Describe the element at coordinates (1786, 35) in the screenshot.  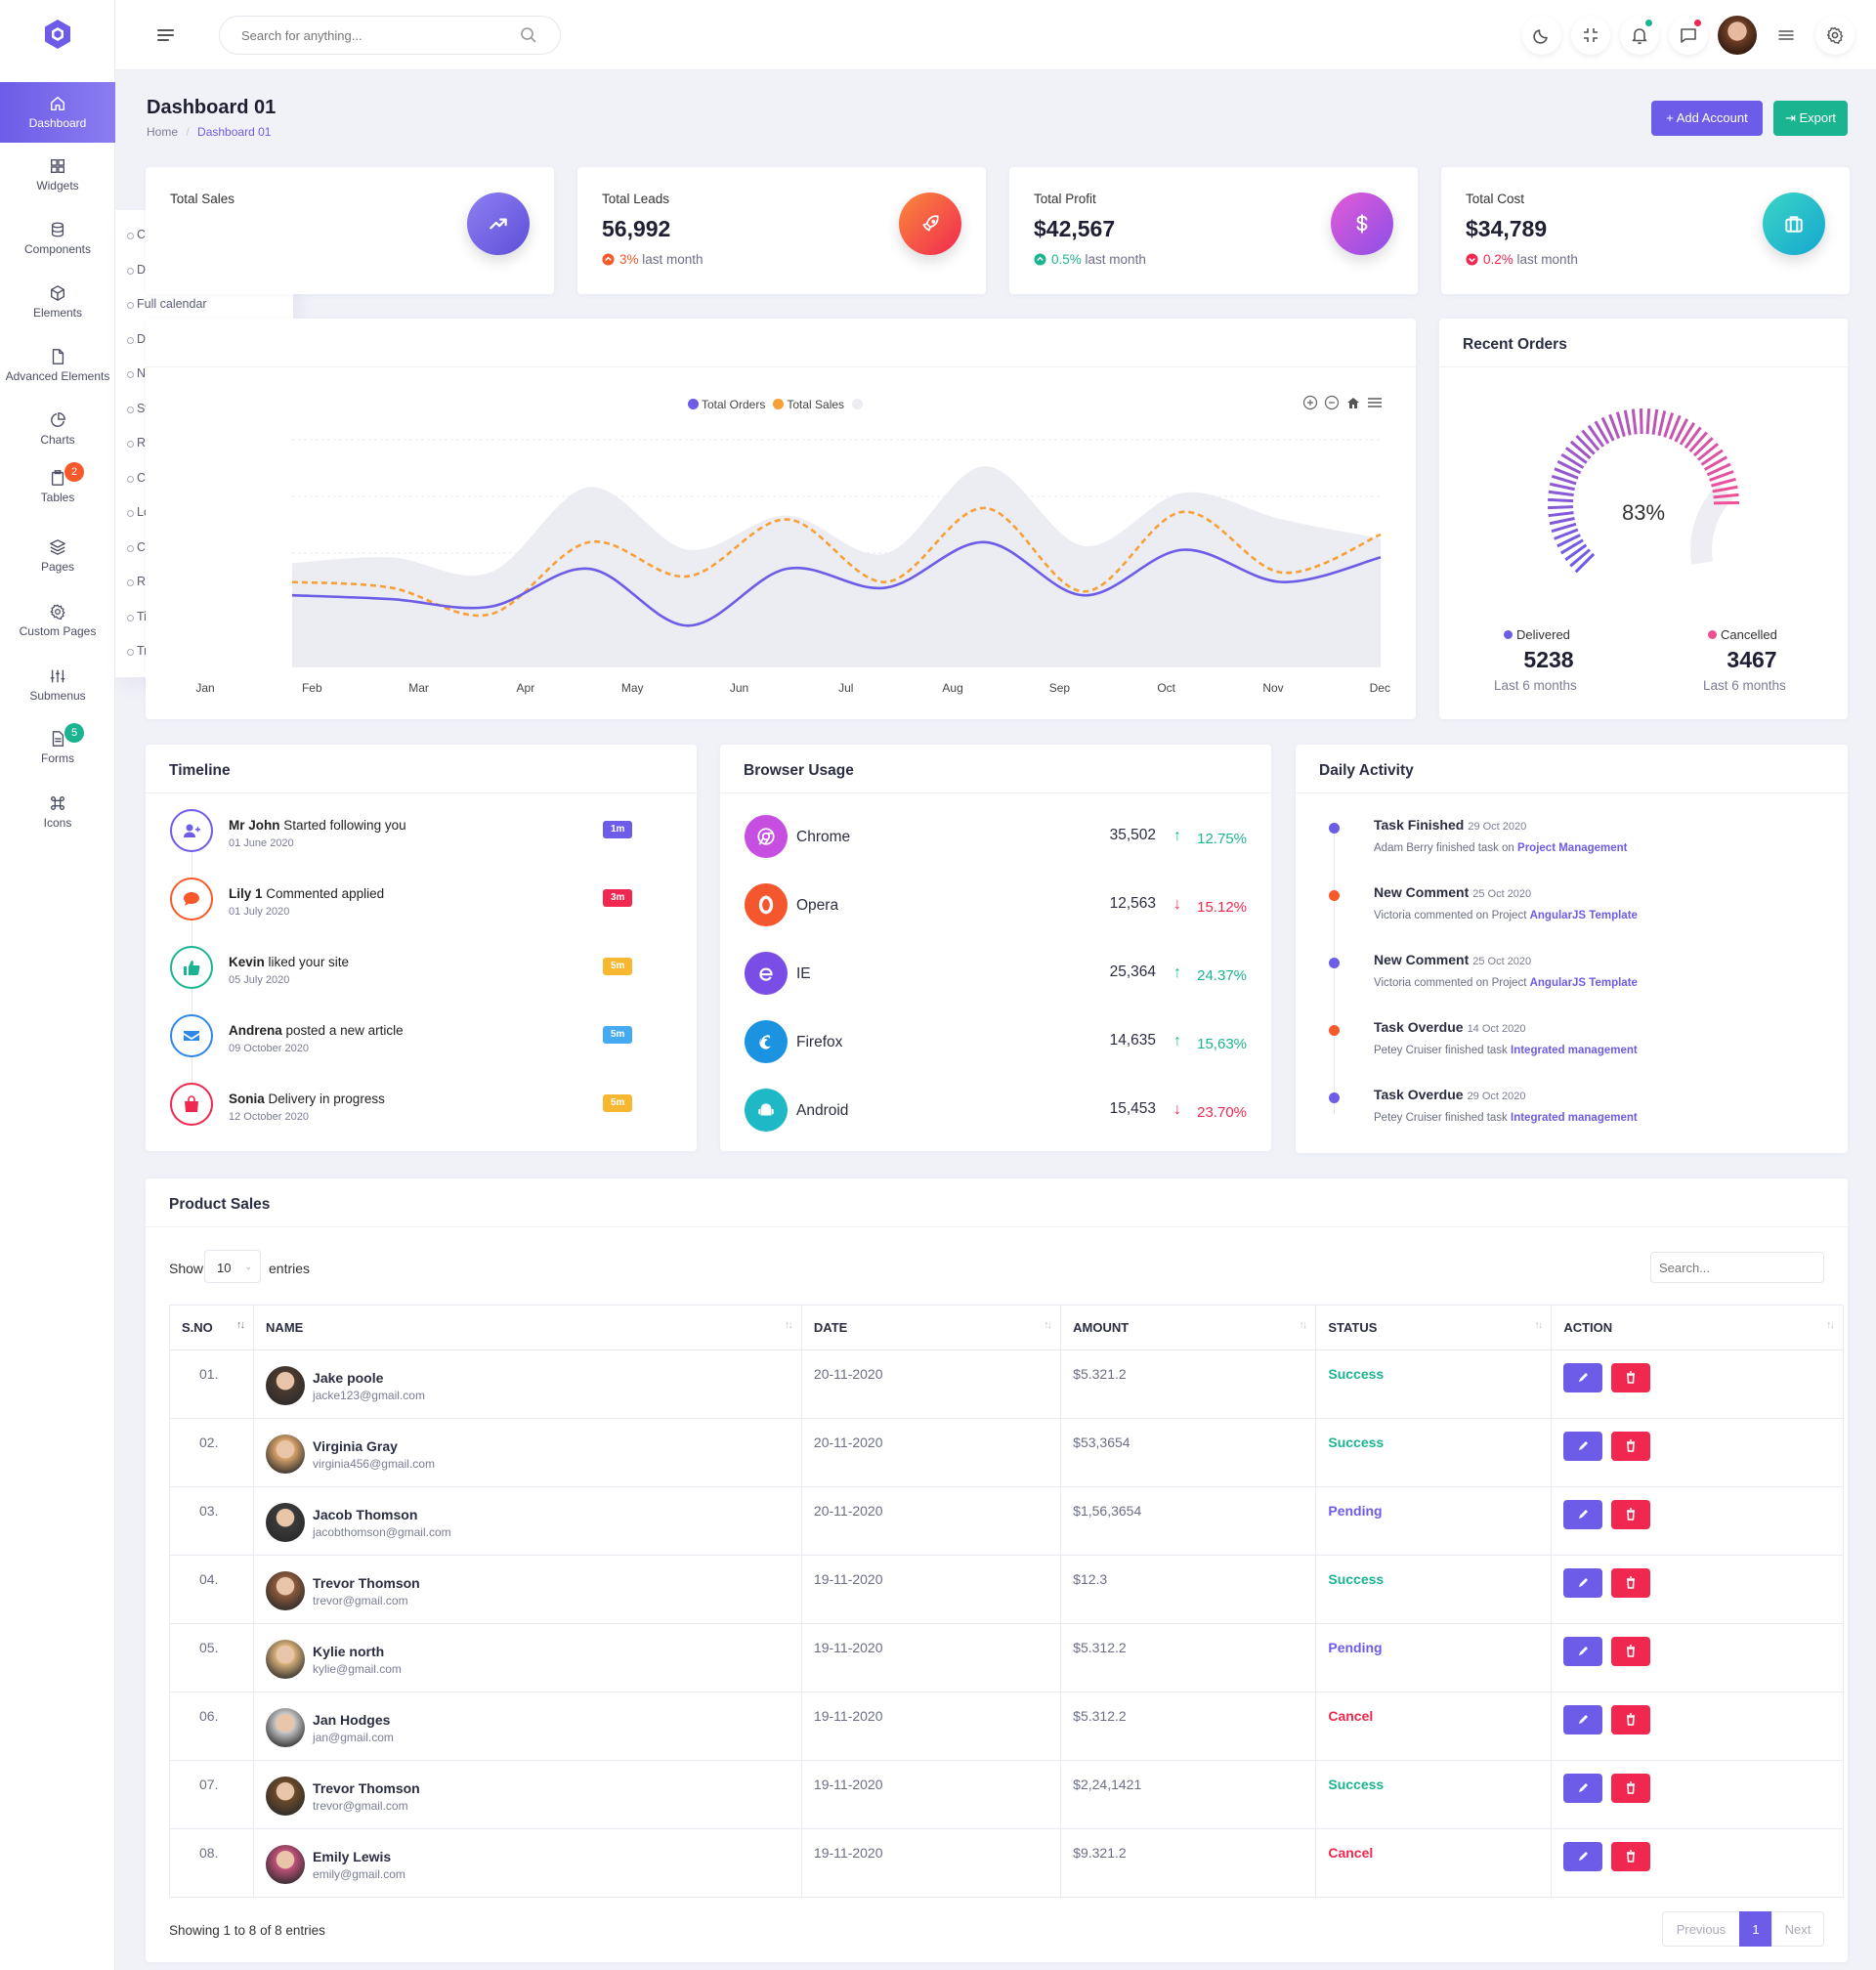
I see `sidebar-right-button` at that location.